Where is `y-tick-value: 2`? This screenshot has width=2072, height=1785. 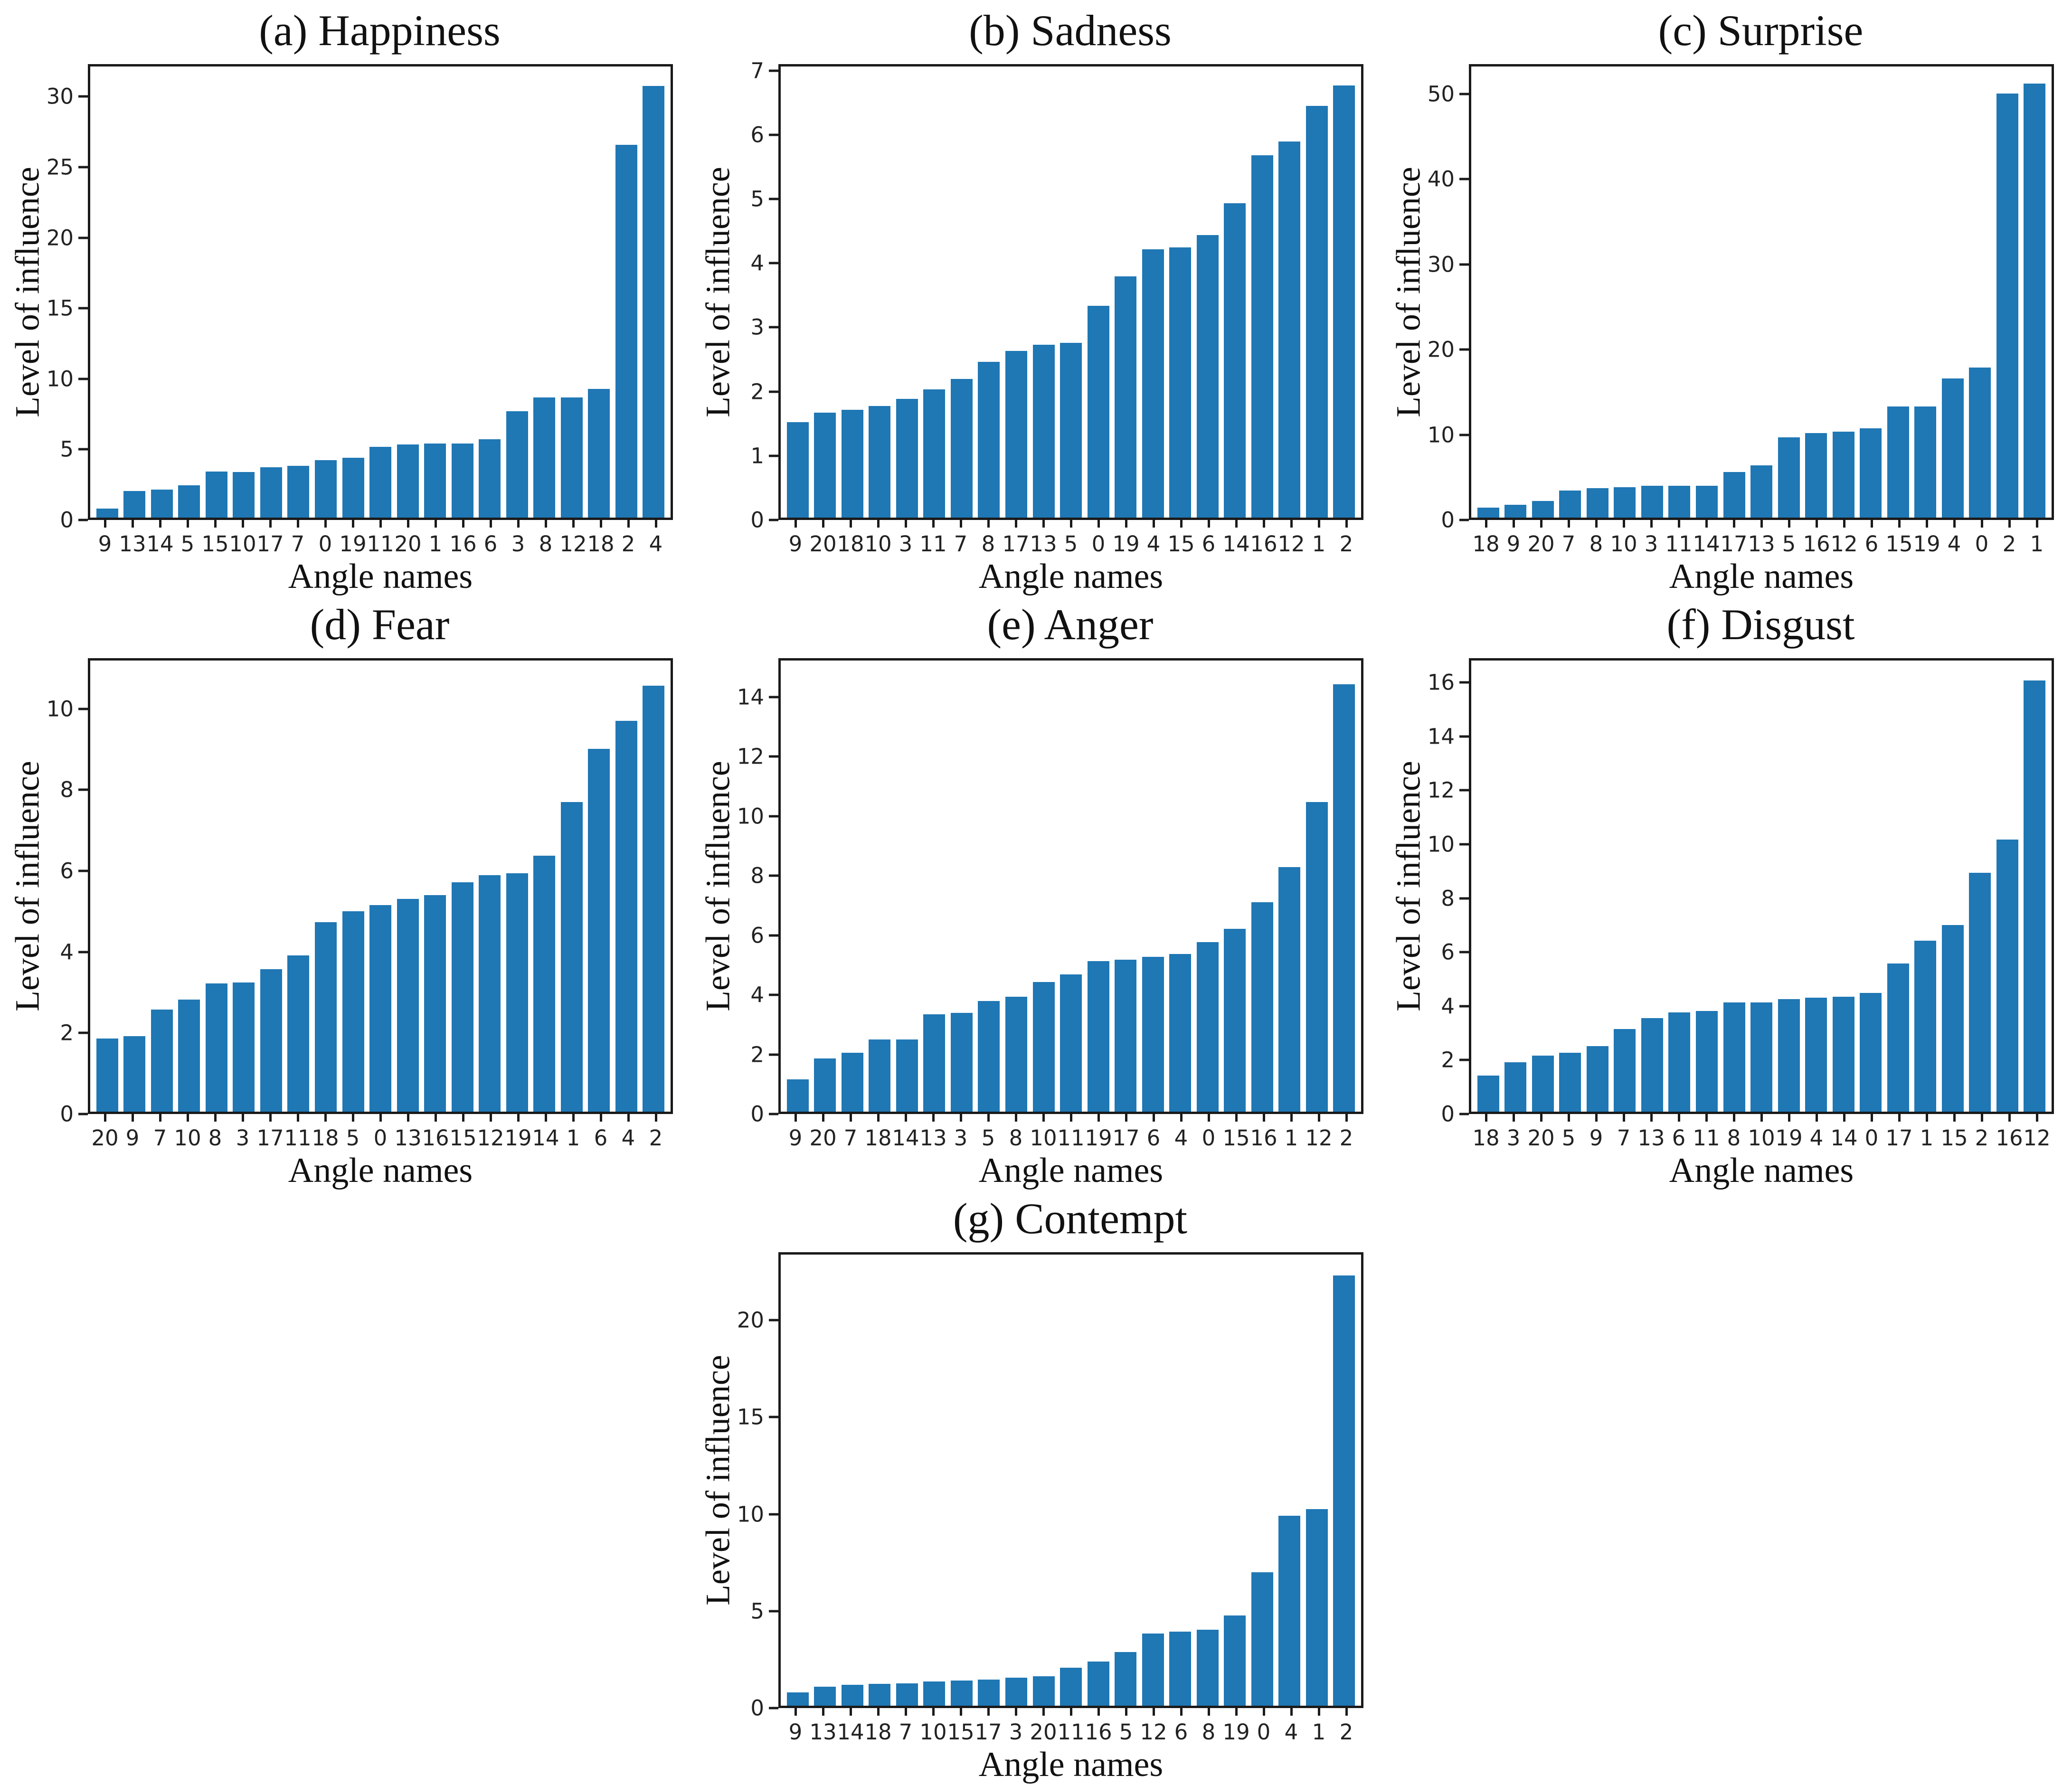 y-tick-value: 2 is located at coordinates (1448, 1060).